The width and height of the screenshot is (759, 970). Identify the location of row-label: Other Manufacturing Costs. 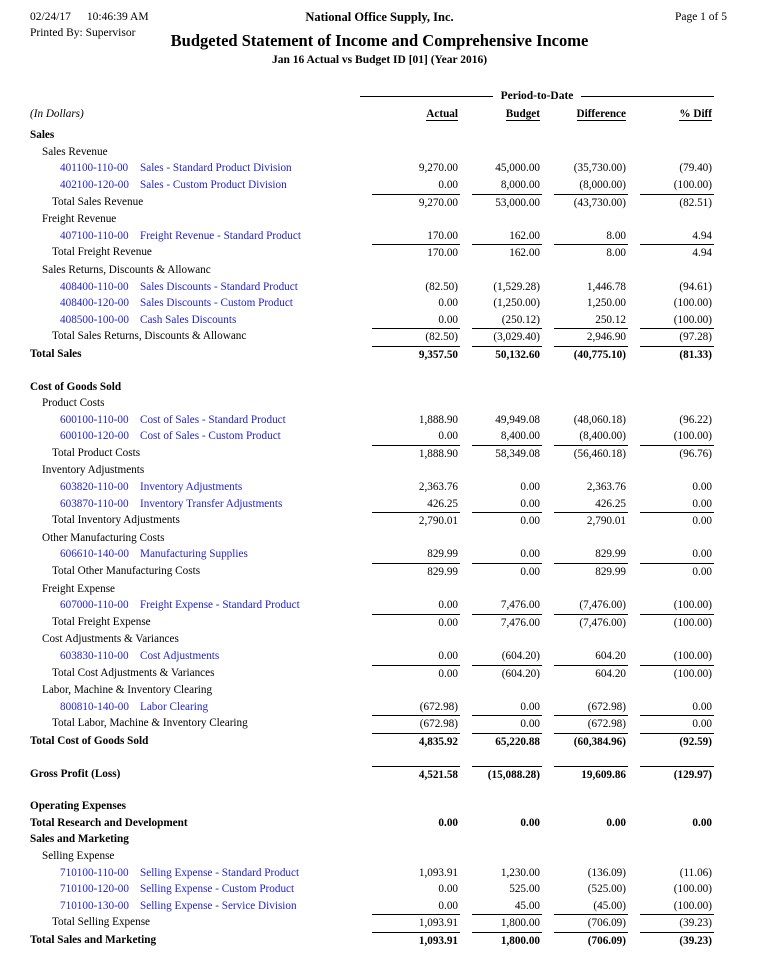
(103, 537).